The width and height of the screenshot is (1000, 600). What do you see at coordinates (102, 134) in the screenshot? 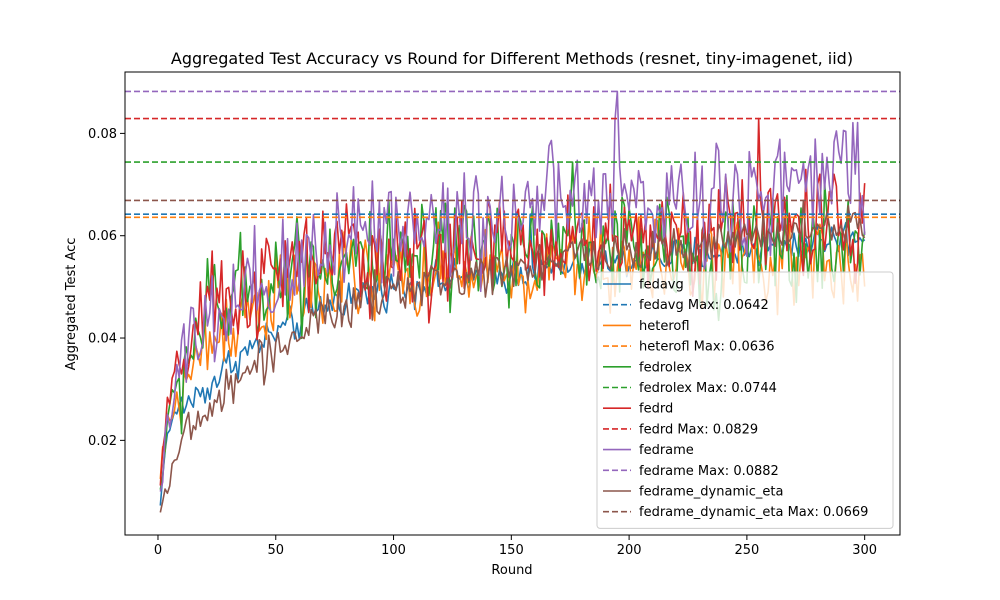
I see `y-tick-label: 0.08` at bounding box center [102, 134].